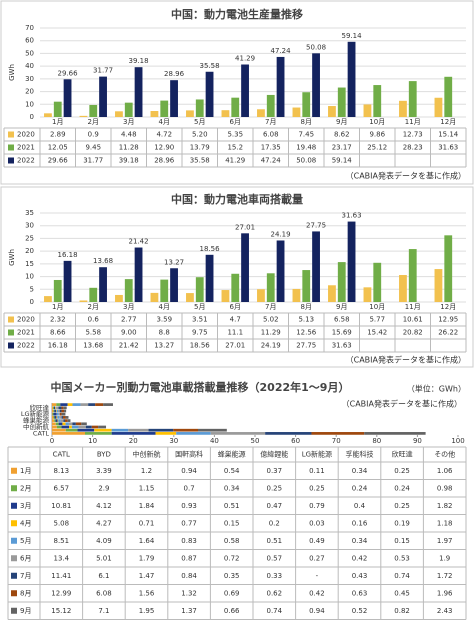 This screenshot has width=474, height=627. I want to click on table-cell: 7.1, so click(103, 611).